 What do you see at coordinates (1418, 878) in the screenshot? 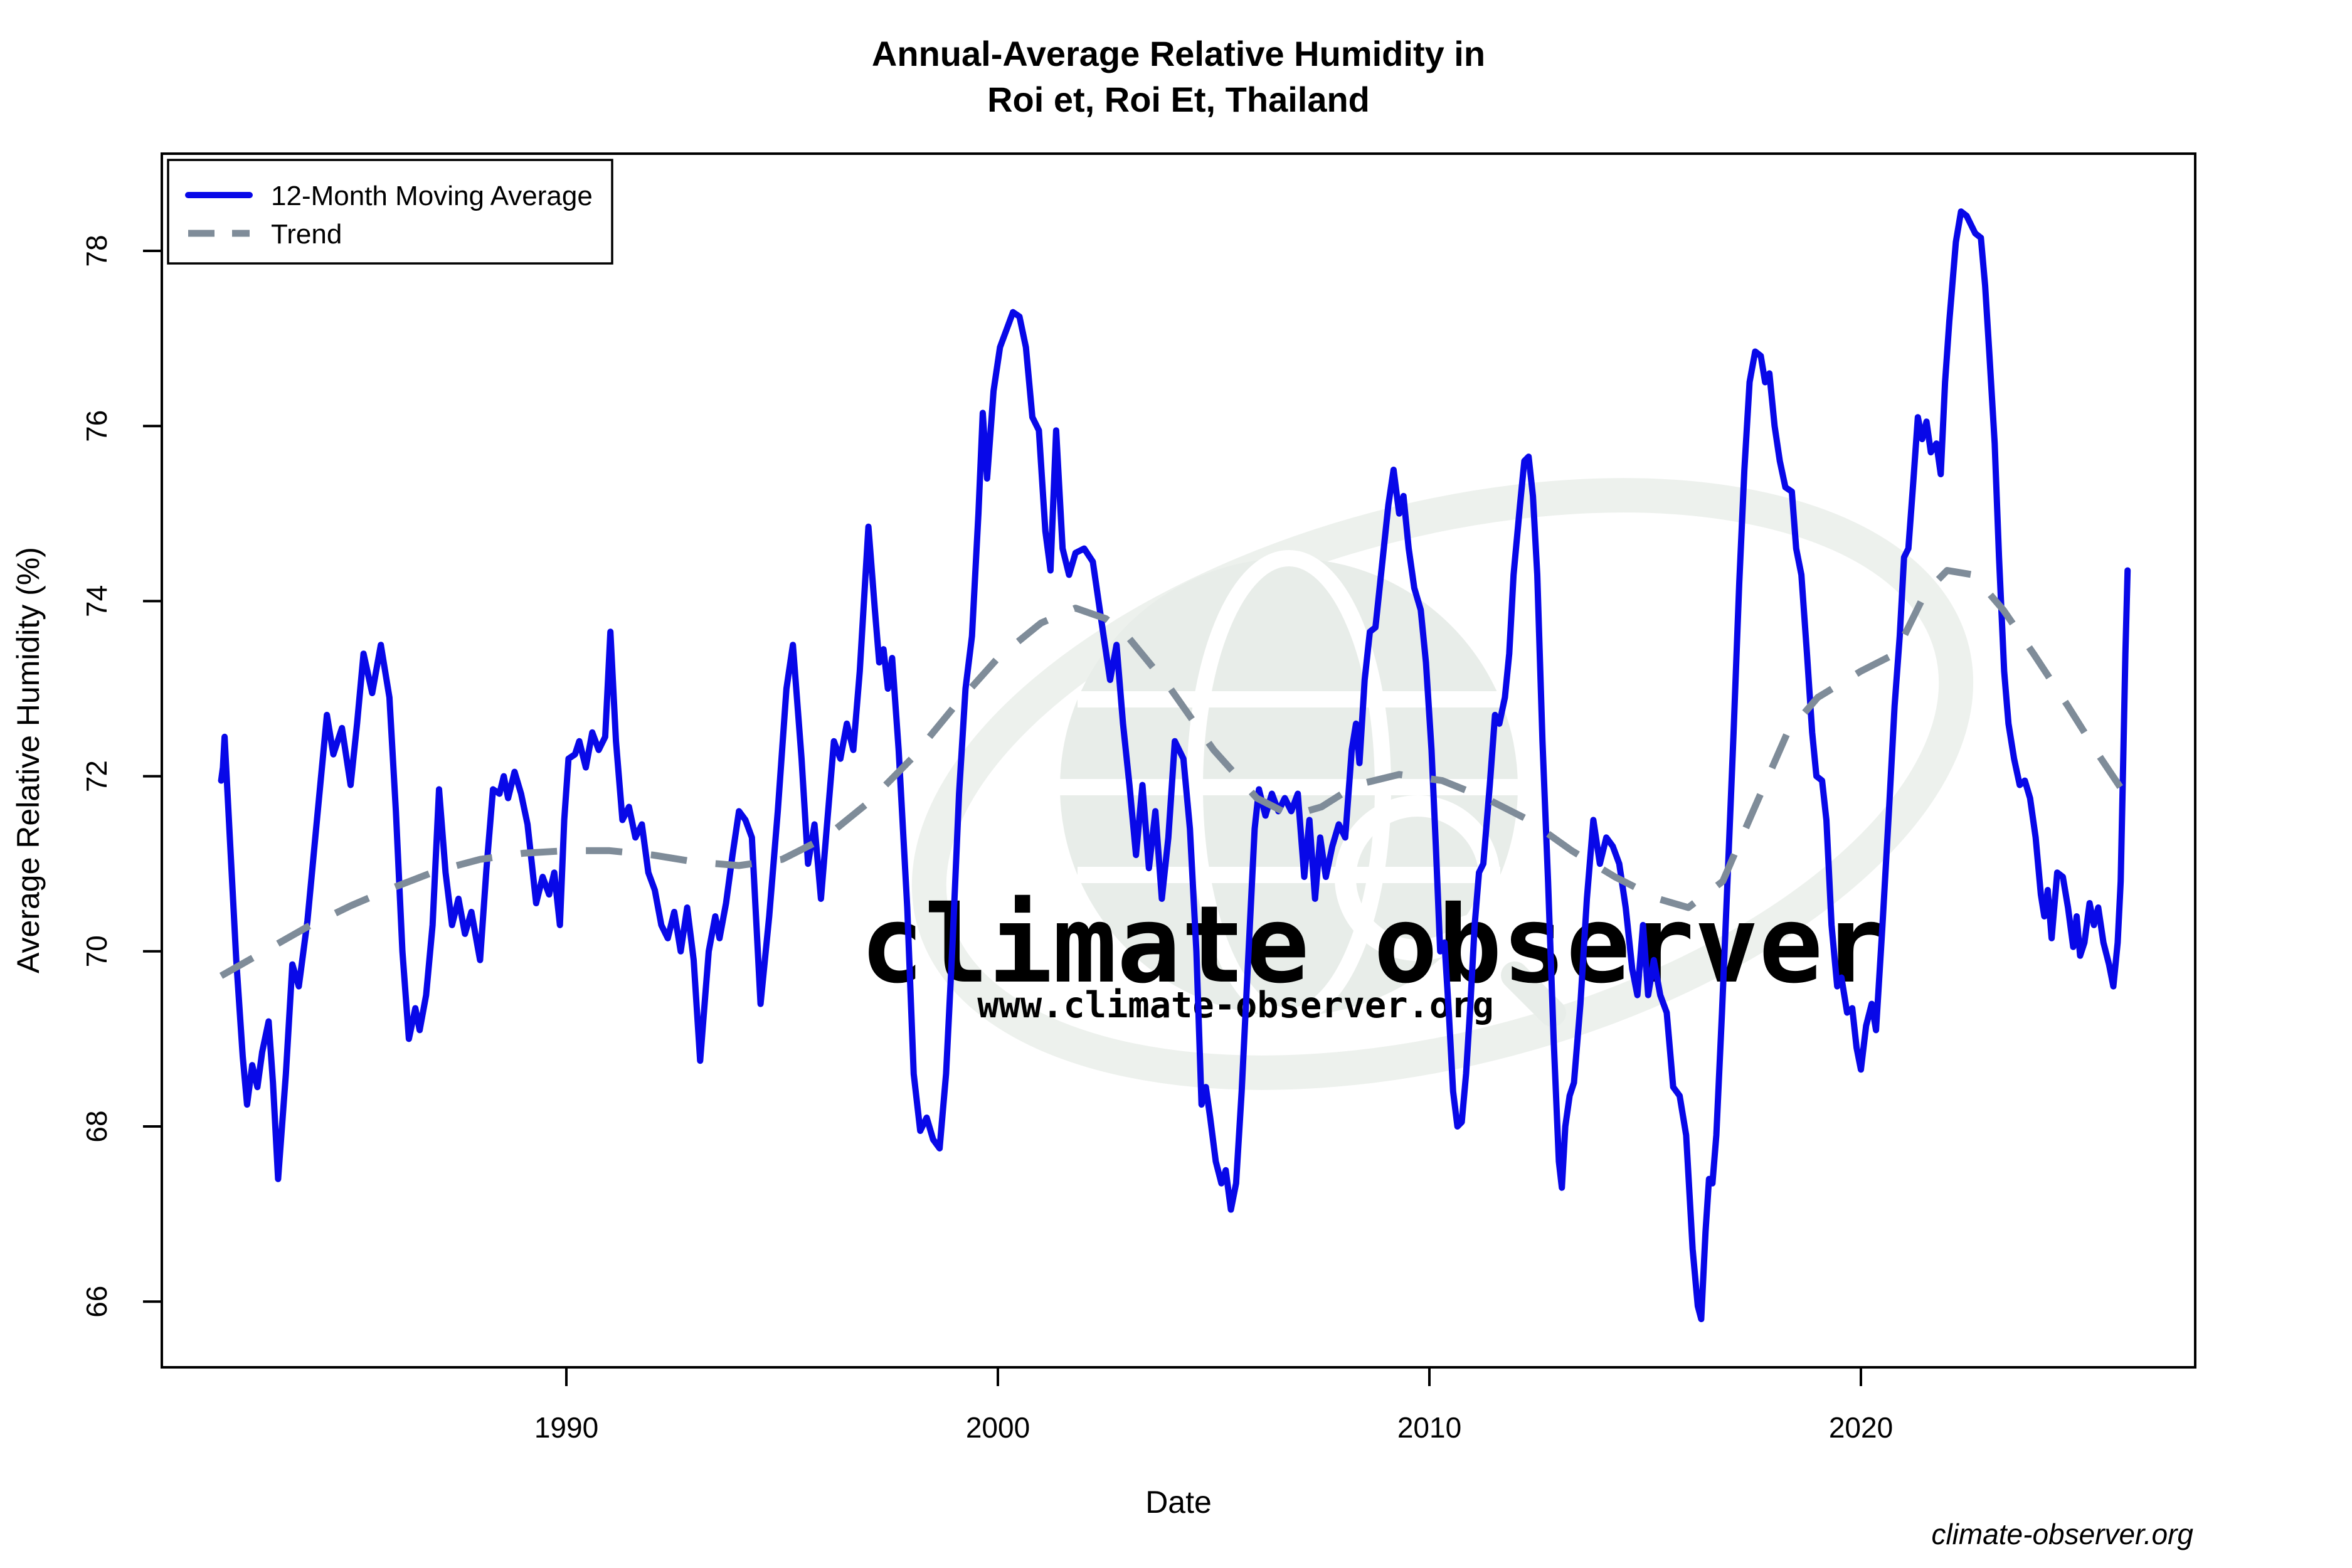
I see `watermark-magnifier-icon` at bounding box center [1418, 878].